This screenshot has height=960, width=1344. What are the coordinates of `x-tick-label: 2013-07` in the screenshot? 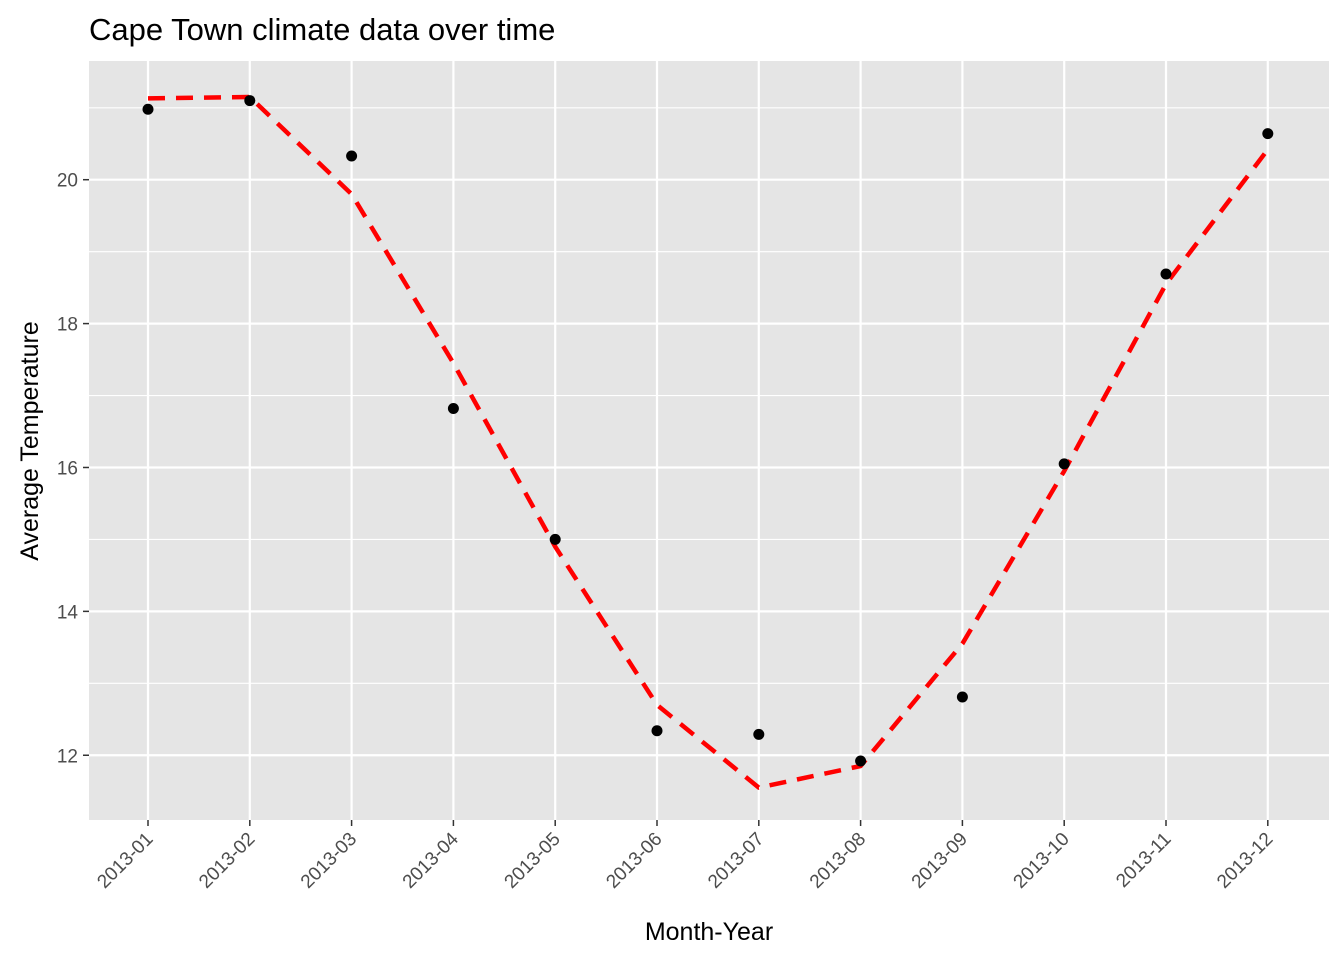 It's located at (736, 861).